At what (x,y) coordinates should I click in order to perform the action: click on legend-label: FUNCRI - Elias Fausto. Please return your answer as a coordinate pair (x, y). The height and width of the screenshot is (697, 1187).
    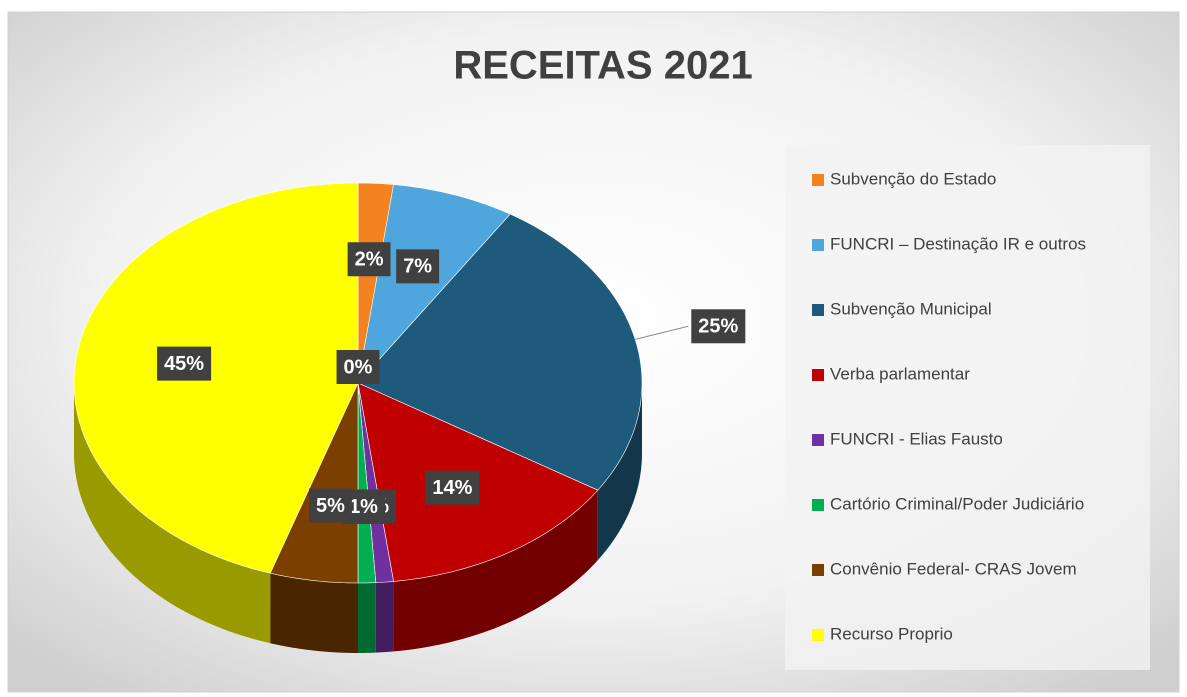
    Looking at the image, I should click on (916, 438).